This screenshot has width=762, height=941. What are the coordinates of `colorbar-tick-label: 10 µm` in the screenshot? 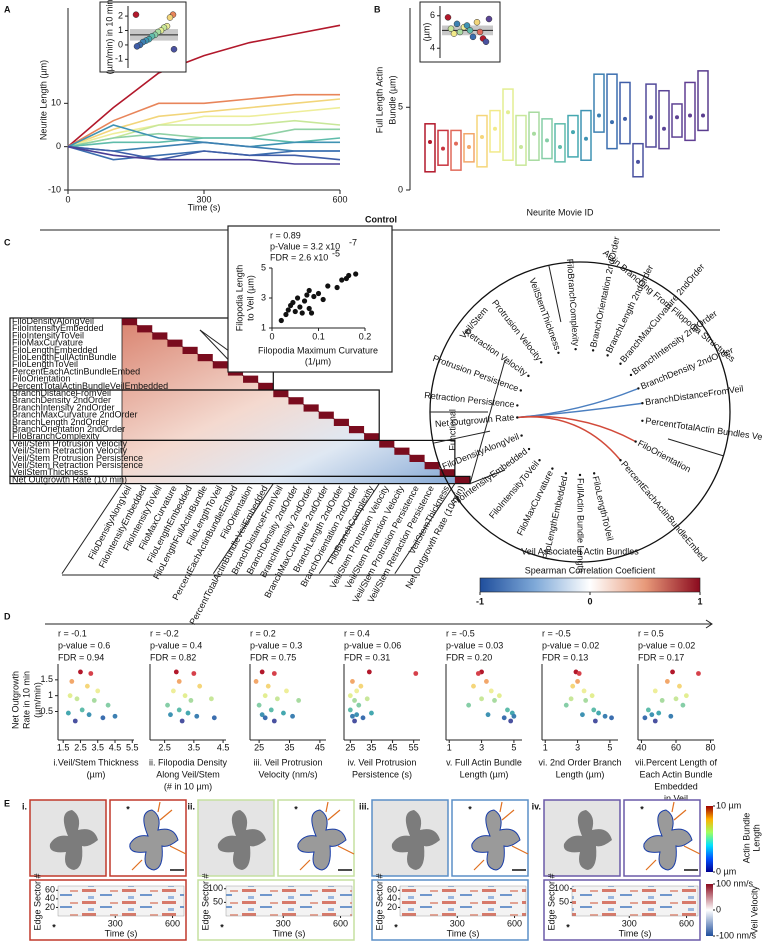 It's located at (728, 805).